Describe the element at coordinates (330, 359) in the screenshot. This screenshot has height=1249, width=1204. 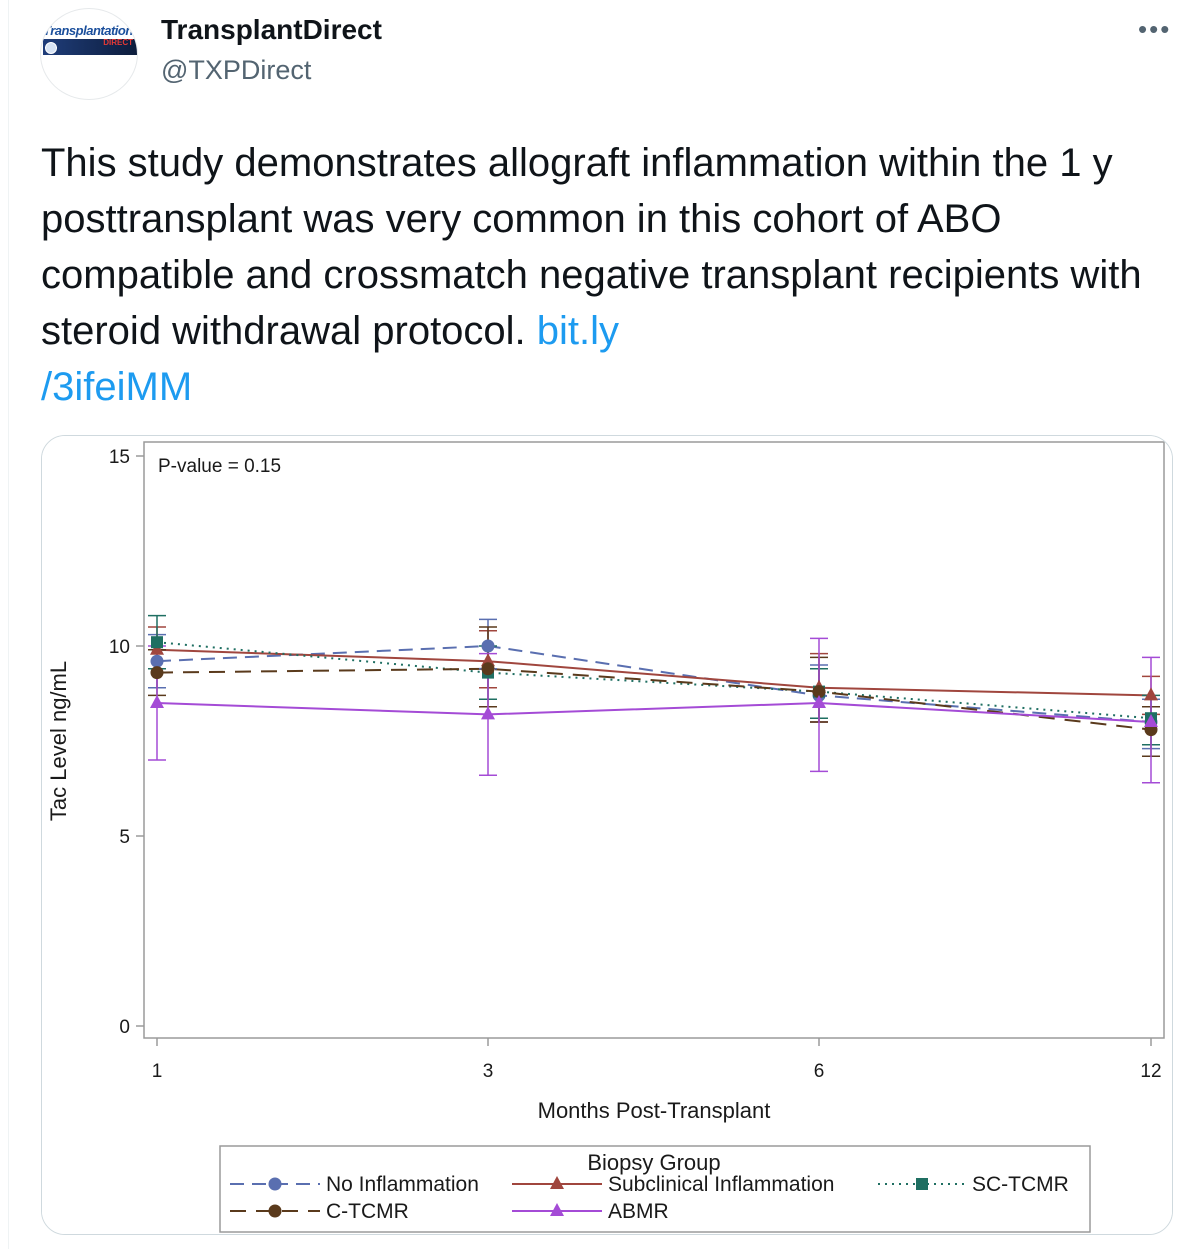
I see `tweet-link: bit.ly/3ifeiMM` at that location.